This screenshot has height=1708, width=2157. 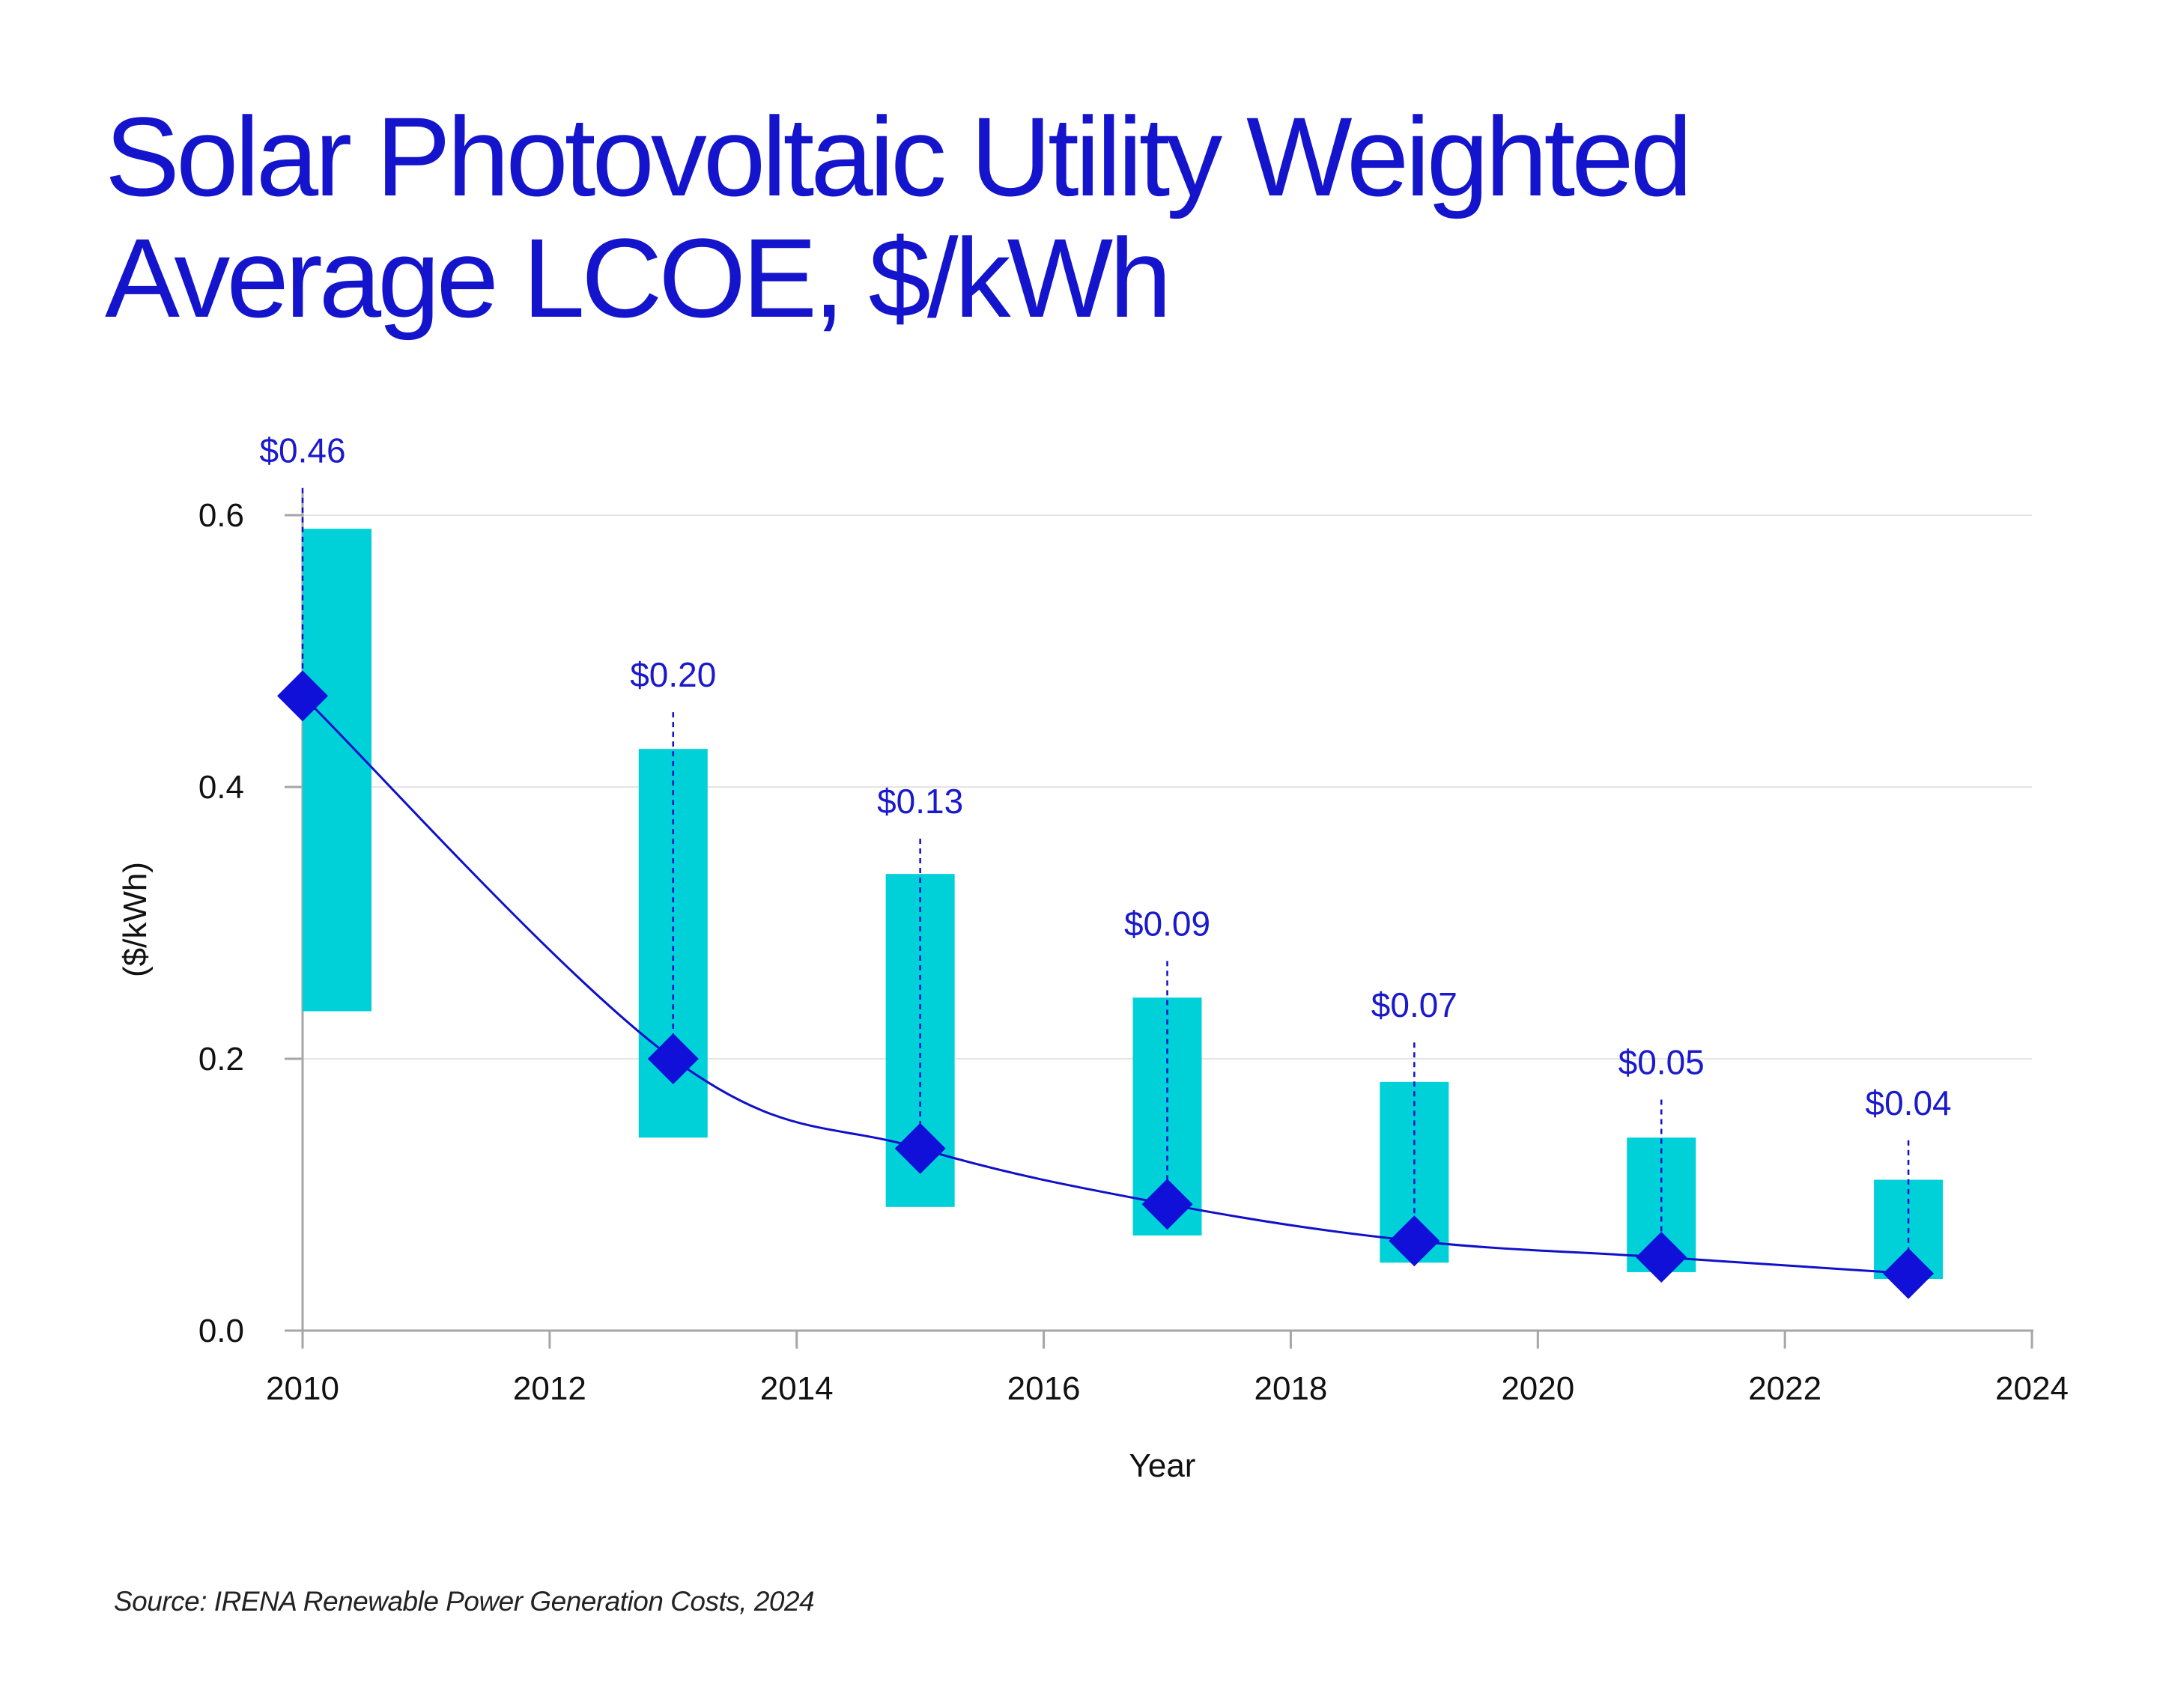 What do you see at coordinates (302, 450) in the screenshot?
I see `value-label-2010: $0.46` at bounding box center [302, 450].